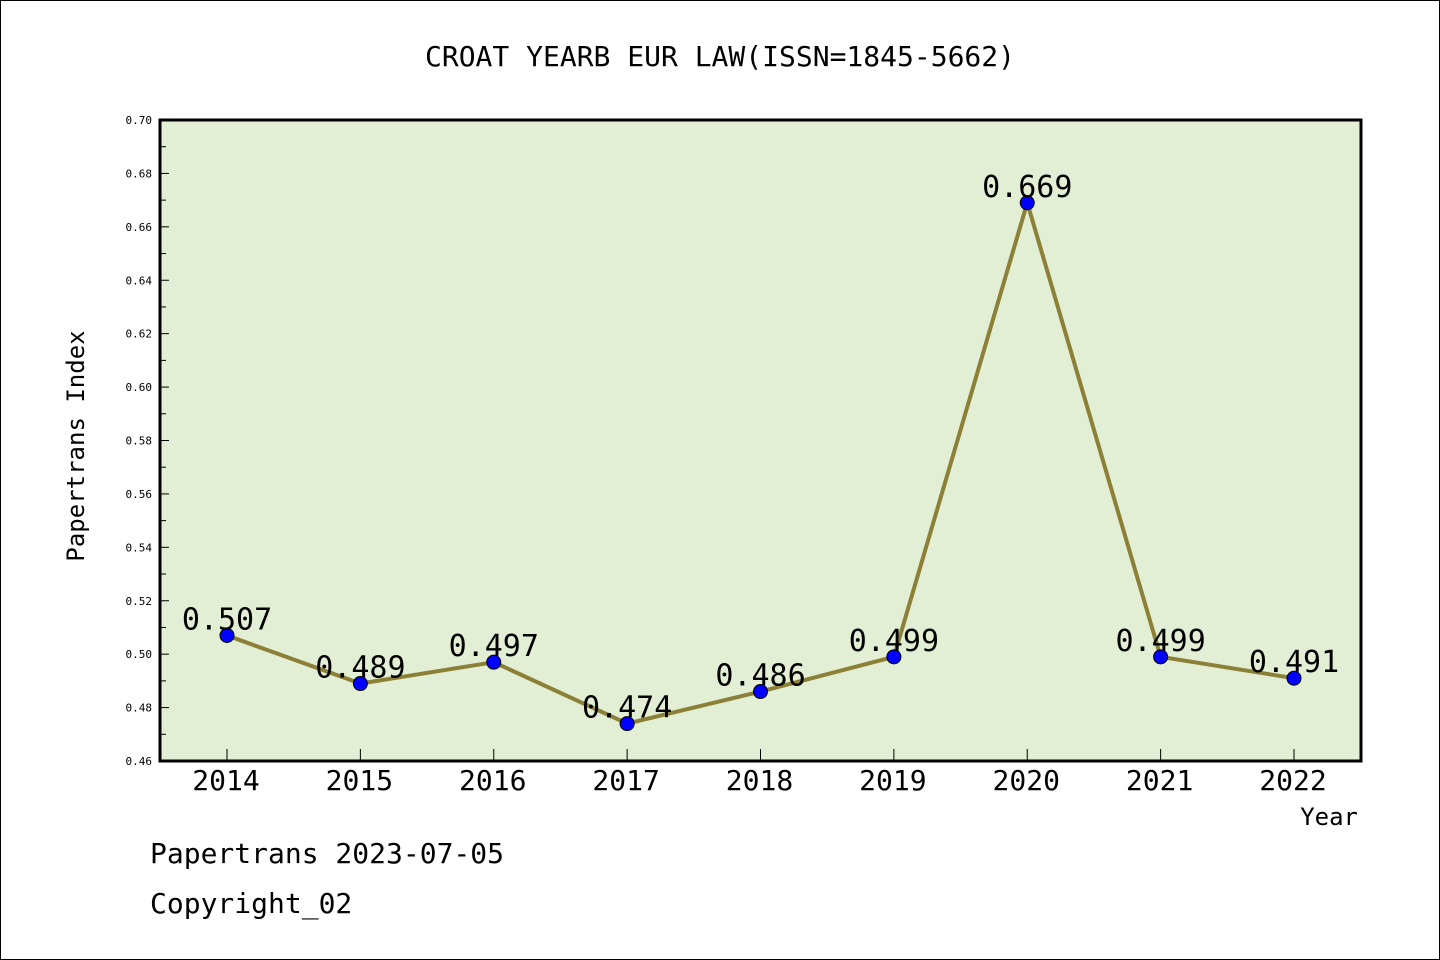  What do you see at coordinates (892, 780) in the screenshot?
I see `x-tick-label: 2019` at bounding box center [892, 780].